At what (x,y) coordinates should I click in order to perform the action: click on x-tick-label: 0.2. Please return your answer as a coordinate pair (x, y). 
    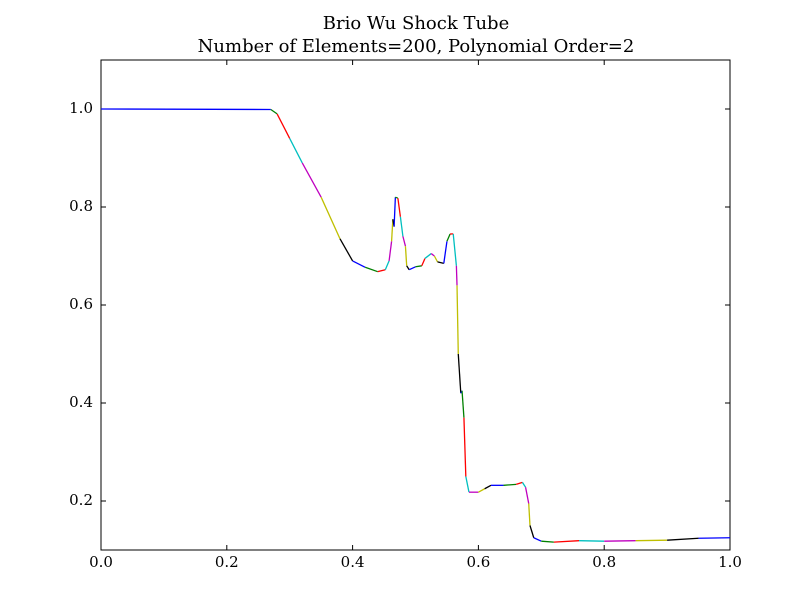
    Looking at the image, I should click on (227, 562).